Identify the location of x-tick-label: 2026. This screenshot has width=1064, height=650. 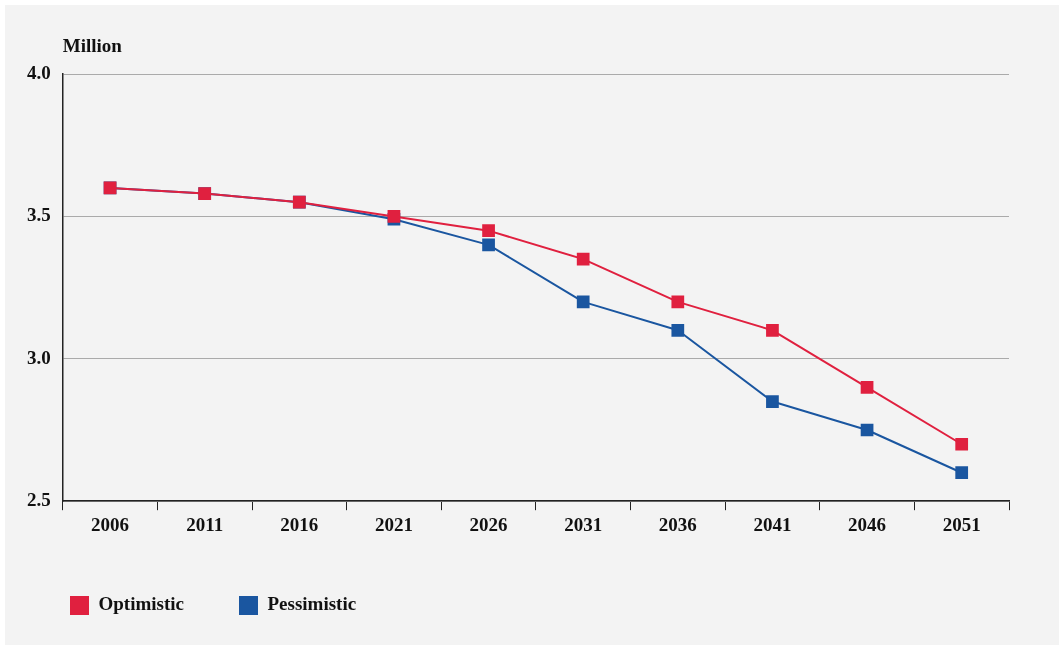
(488, 524).